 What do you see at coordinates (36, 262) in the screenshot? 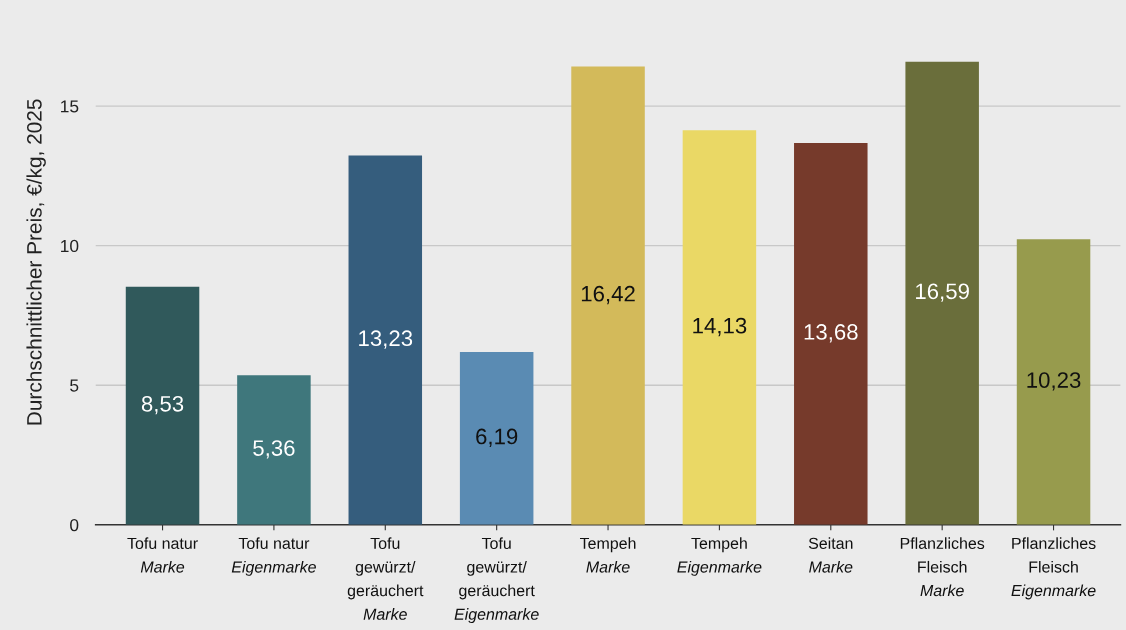
I see `y-axis-title: Durchschnittlicher Preis, €/kg, 2025` at bounding box center [36, 262].